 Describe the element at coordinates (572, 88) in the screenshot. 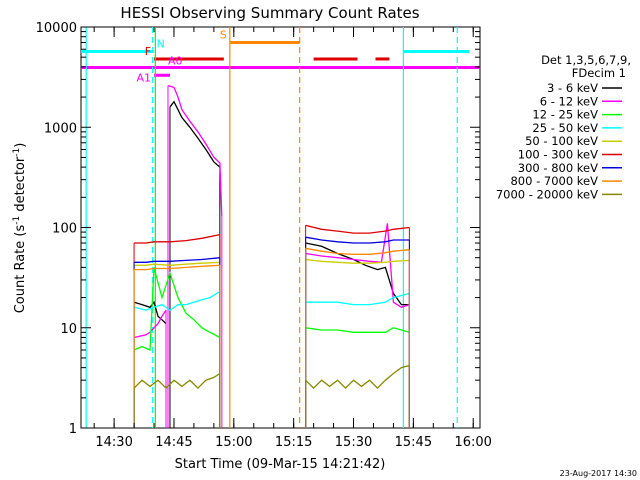

I see `legend-label: 3 - 6 keV` at that location.